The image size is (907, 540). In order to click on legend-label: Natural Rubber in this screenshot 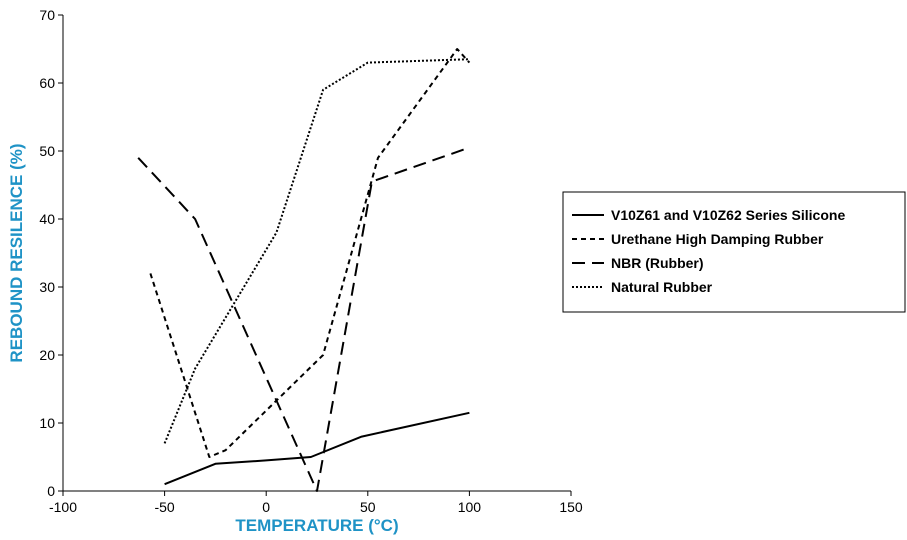, I will do `click(662, 287)`.